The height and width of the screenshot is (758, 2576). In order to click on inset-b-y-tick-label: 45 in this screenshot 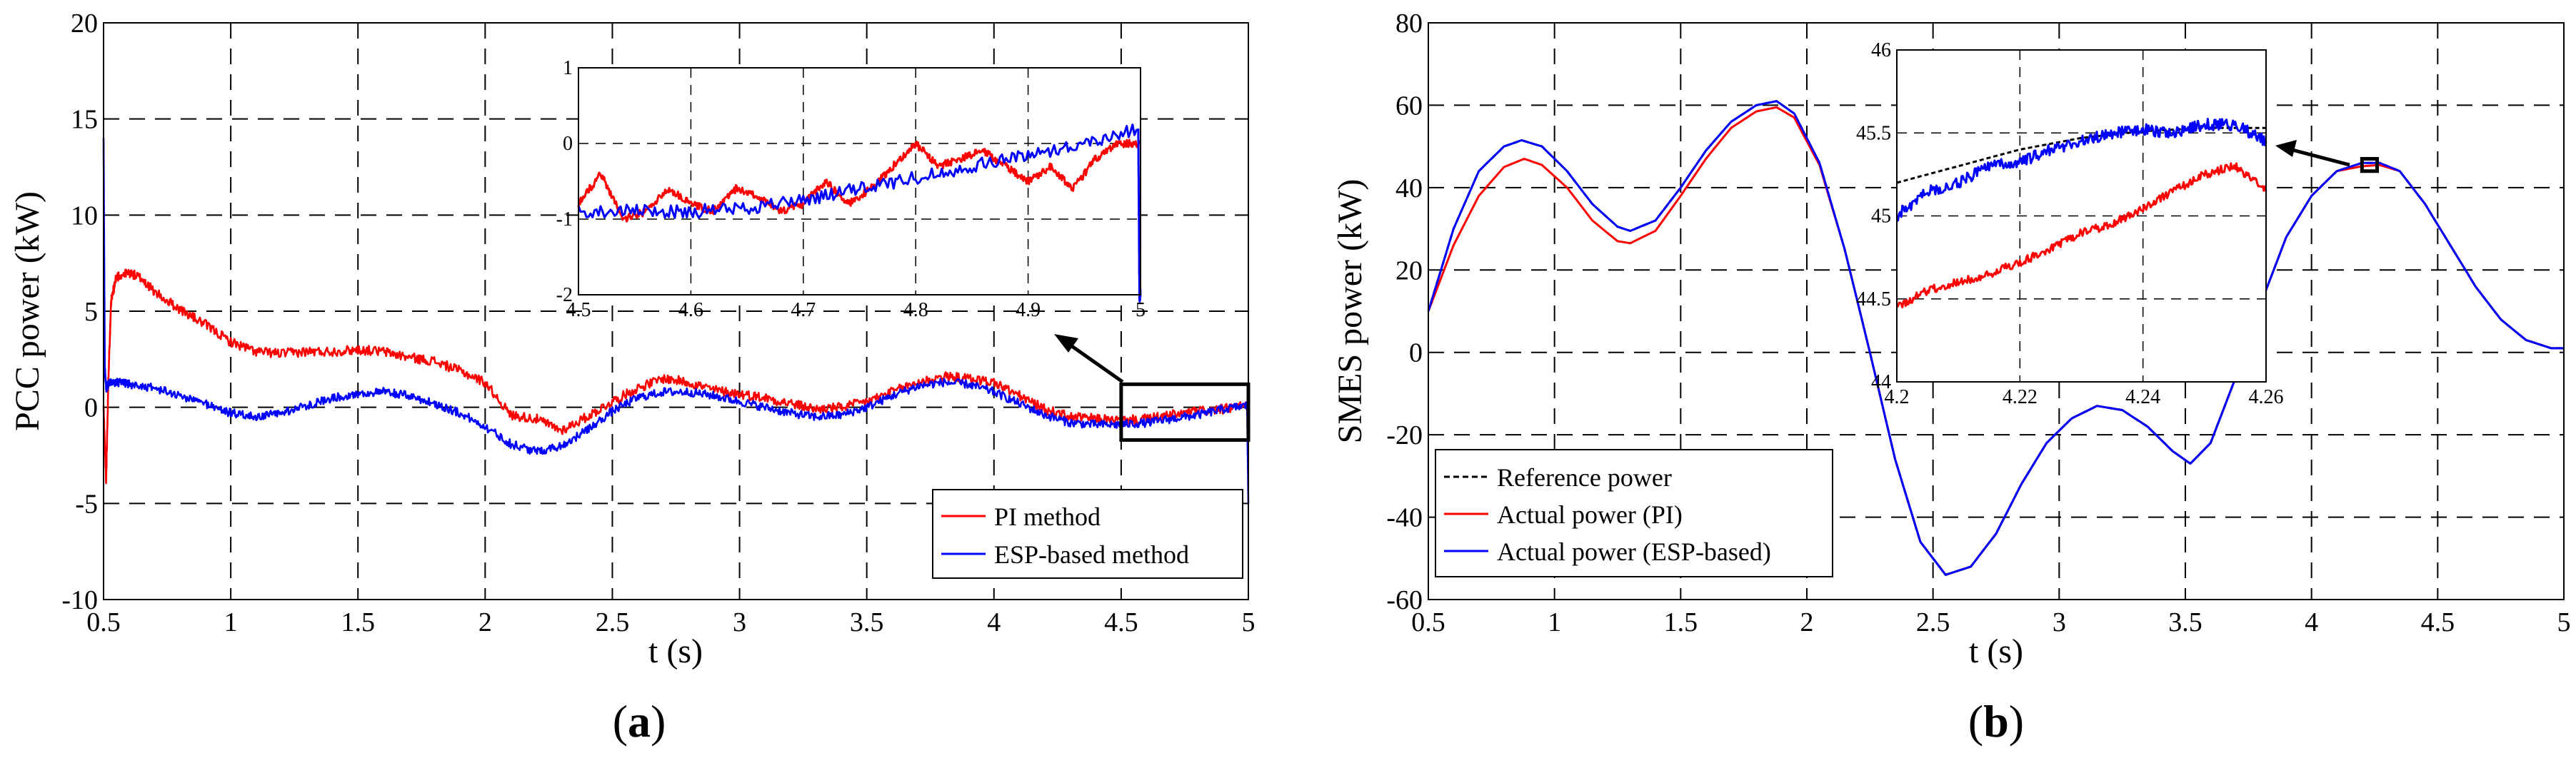, I will do `click(1881, 217)`.